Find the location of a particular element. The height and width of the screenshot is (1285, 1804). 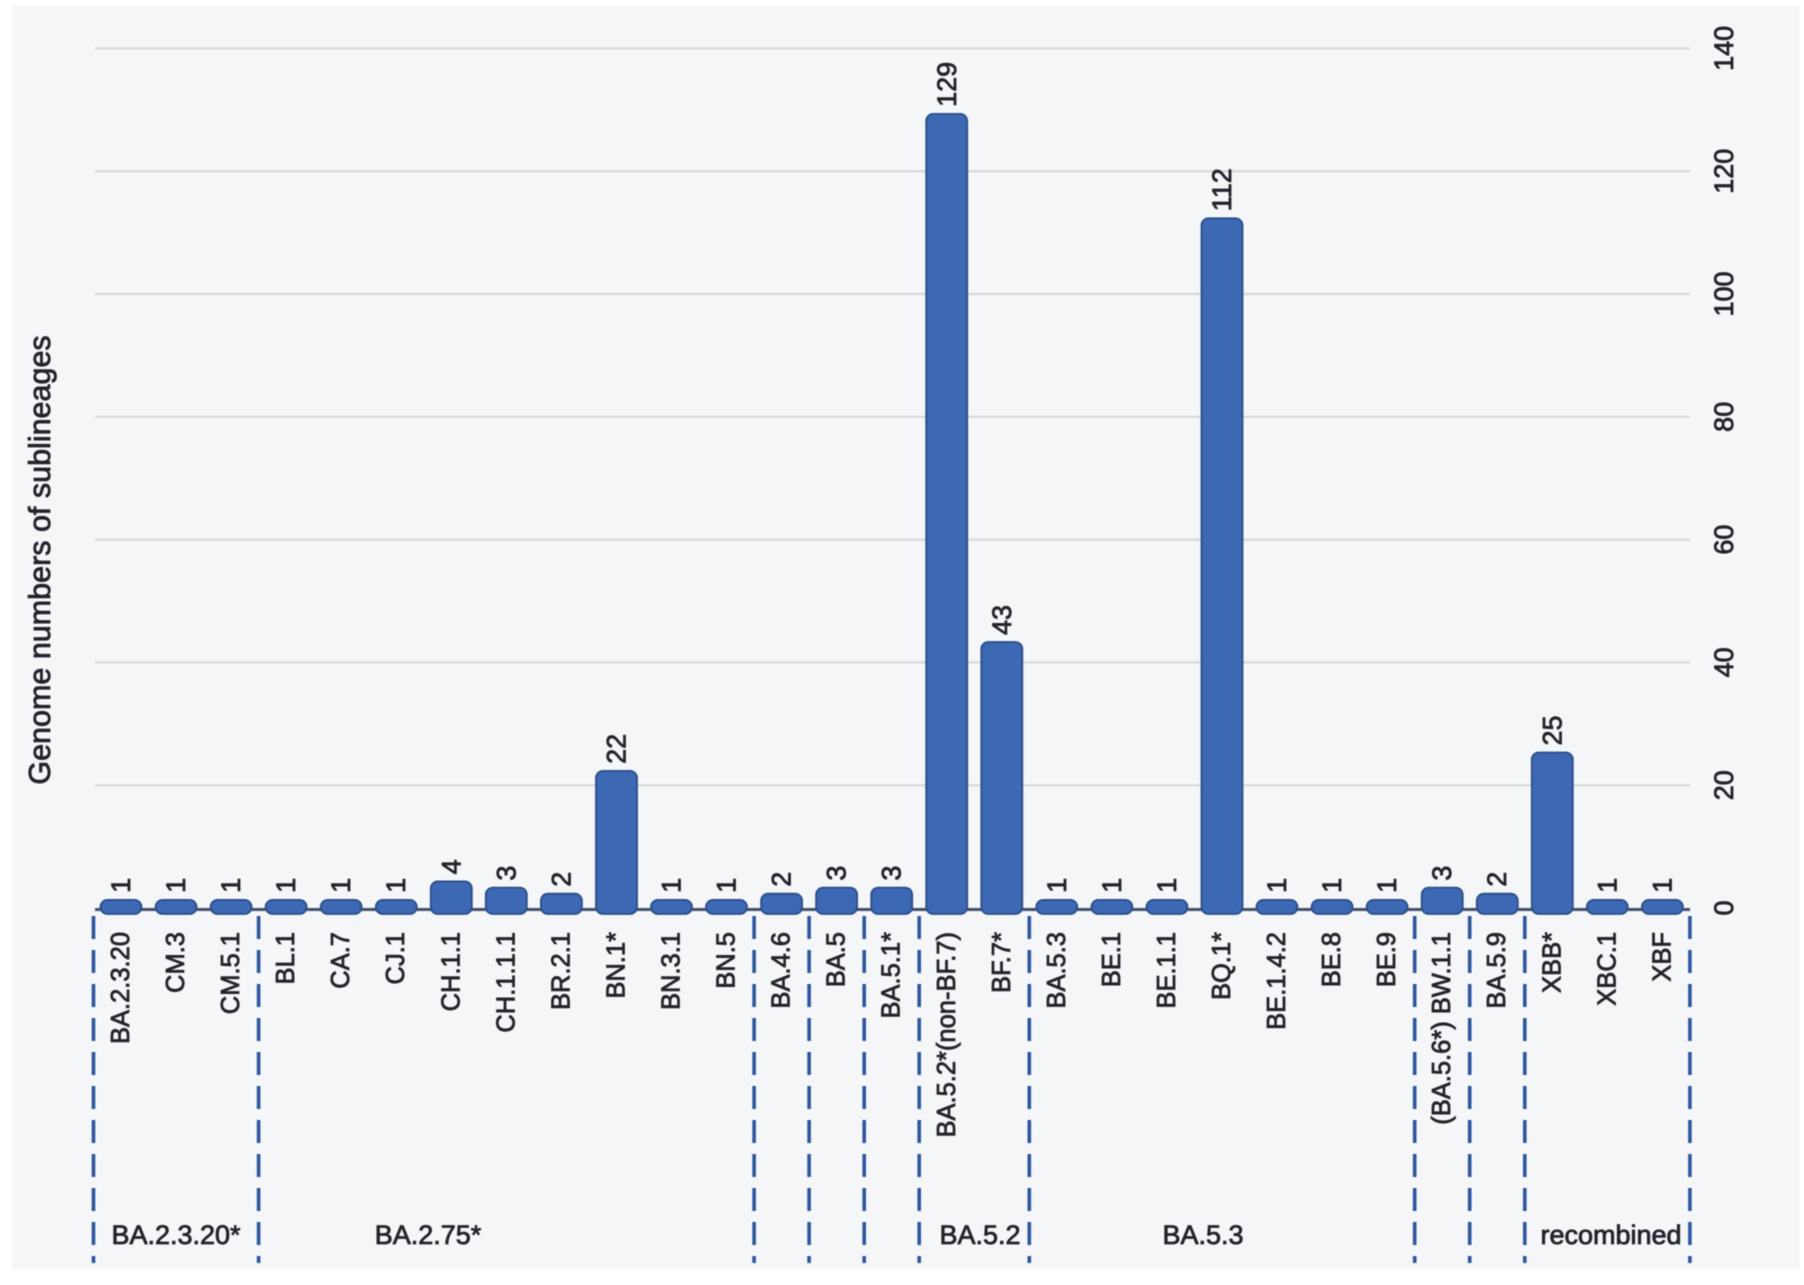

svg-text: XBF is located at coordinates (1662, 957).